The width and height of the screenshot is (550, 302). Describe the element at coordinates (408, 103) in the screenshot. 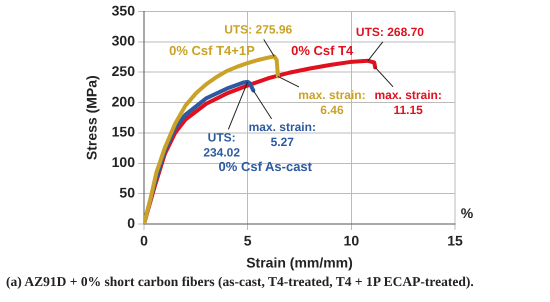

I see `annotation: max. strain: 11.15` at that location.